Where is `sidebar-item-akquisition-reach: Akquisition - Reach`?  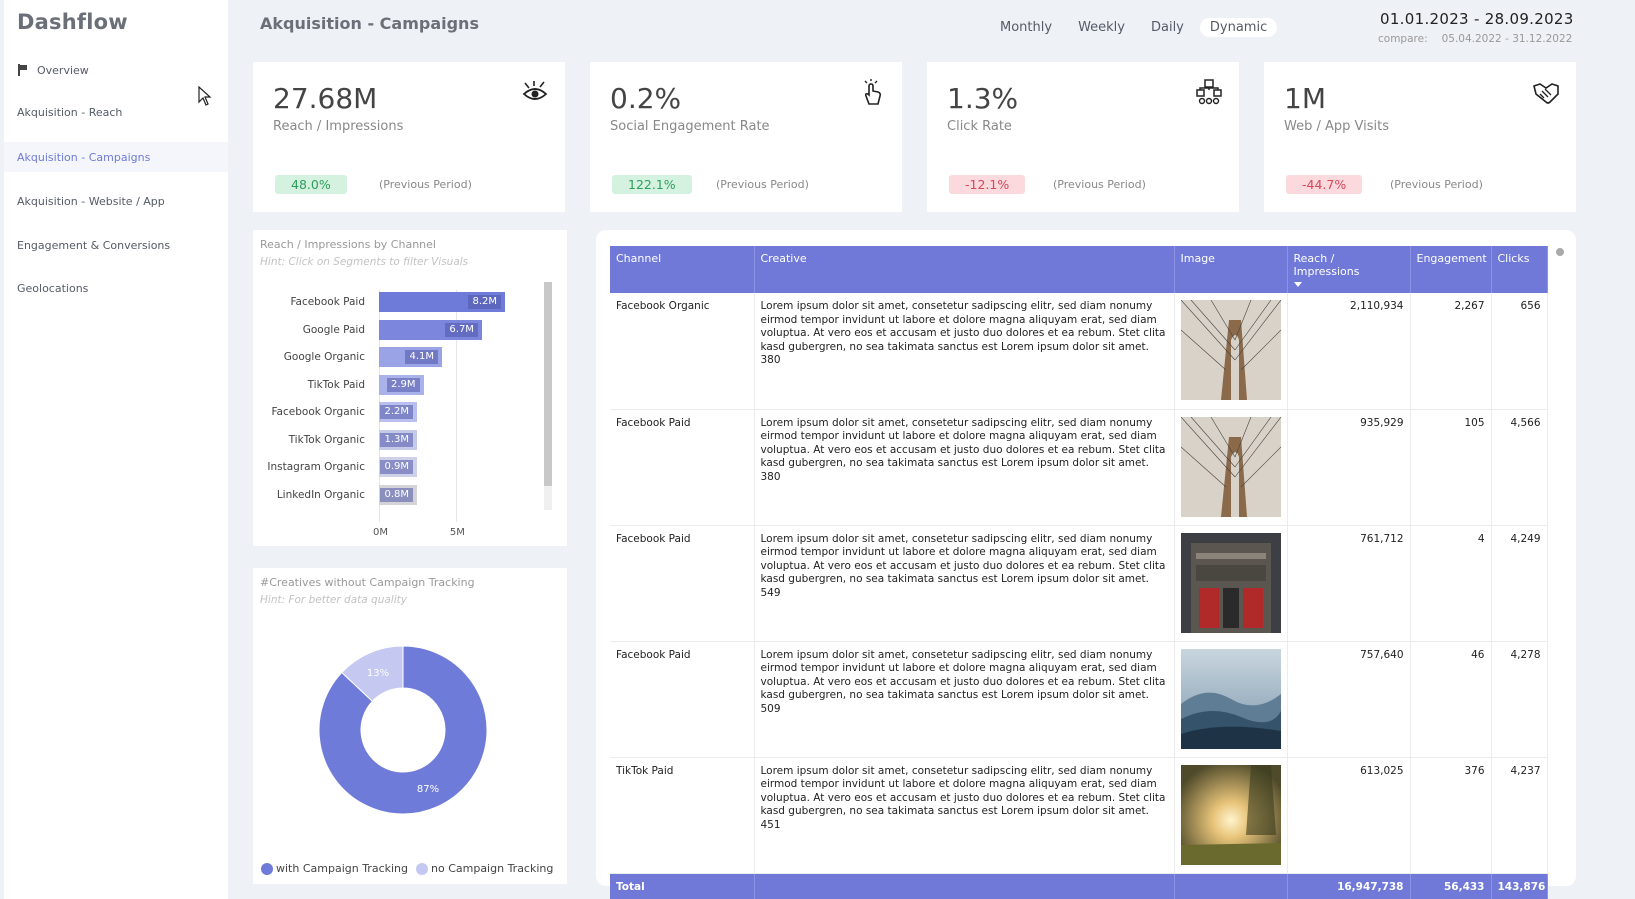
sidebar-item-akquisition-reach: Akquisition - Reach is located at coordinates (116, 112).